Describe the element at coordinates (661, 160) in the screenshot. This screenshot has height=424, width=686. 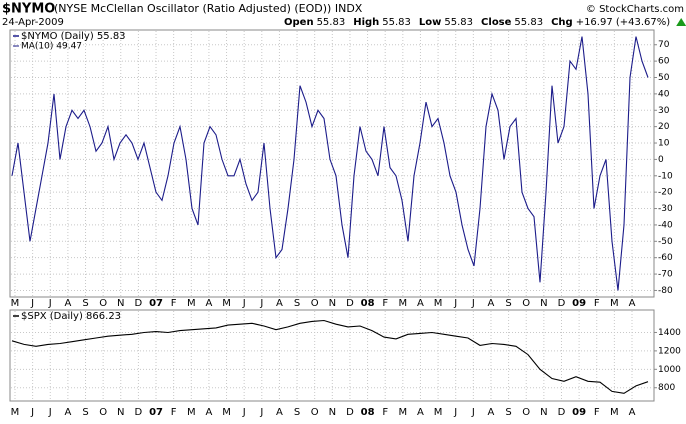
I see `y-tick-label: 0` at that location.